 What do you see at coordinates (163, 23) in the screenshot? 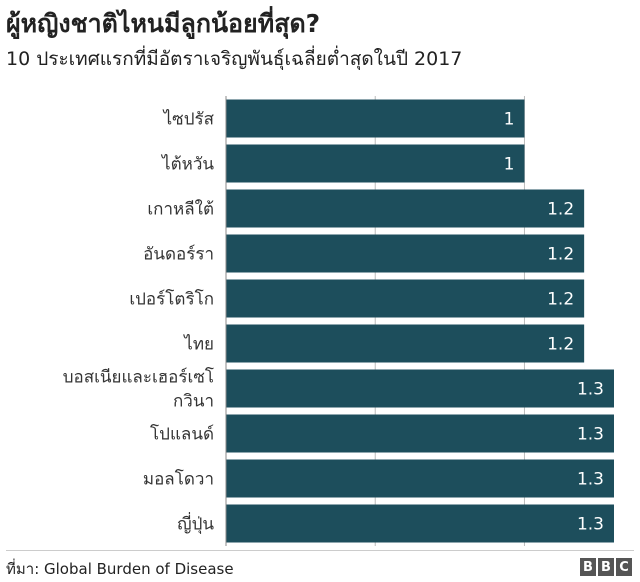
I see `chart-title: ผู้หญิงชาติไหนมีลูกน้อยที่สุด?` at bounding box center [163, 23].